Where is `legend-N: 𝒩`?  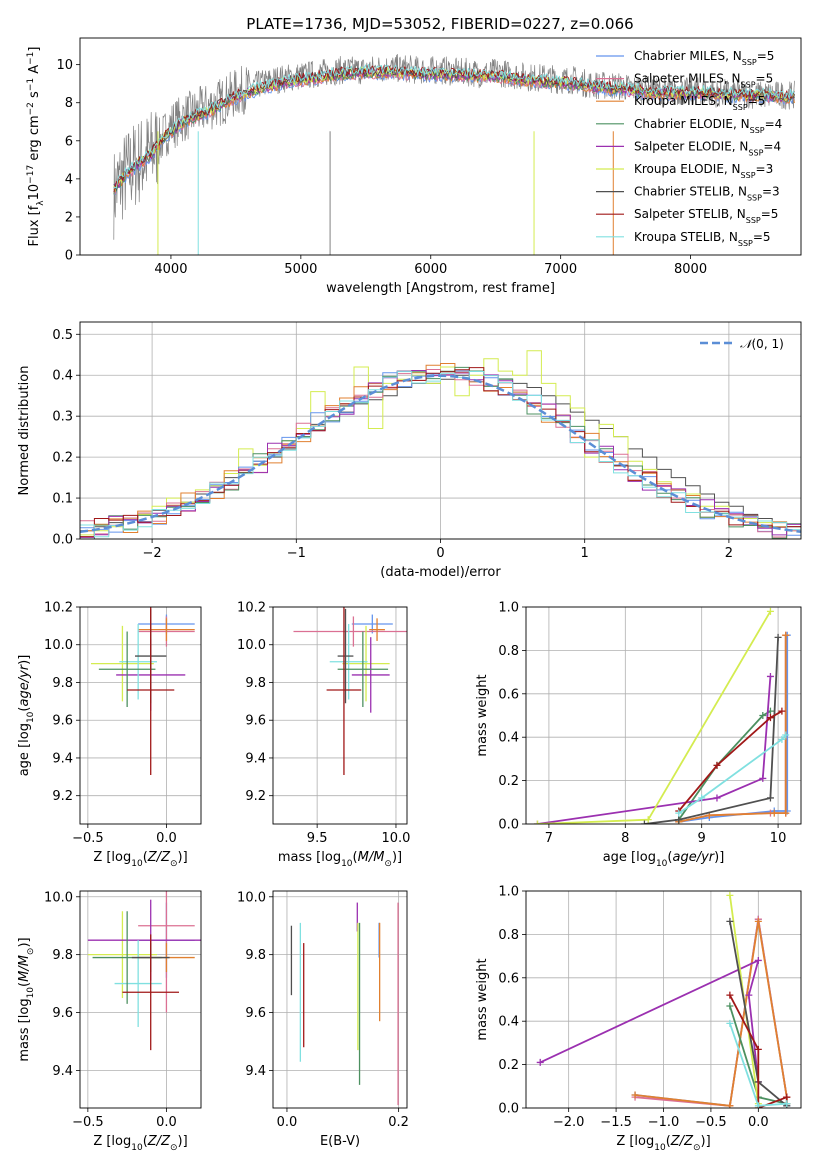
legend-N: 𝒩 is located at coordinates (747, 344).